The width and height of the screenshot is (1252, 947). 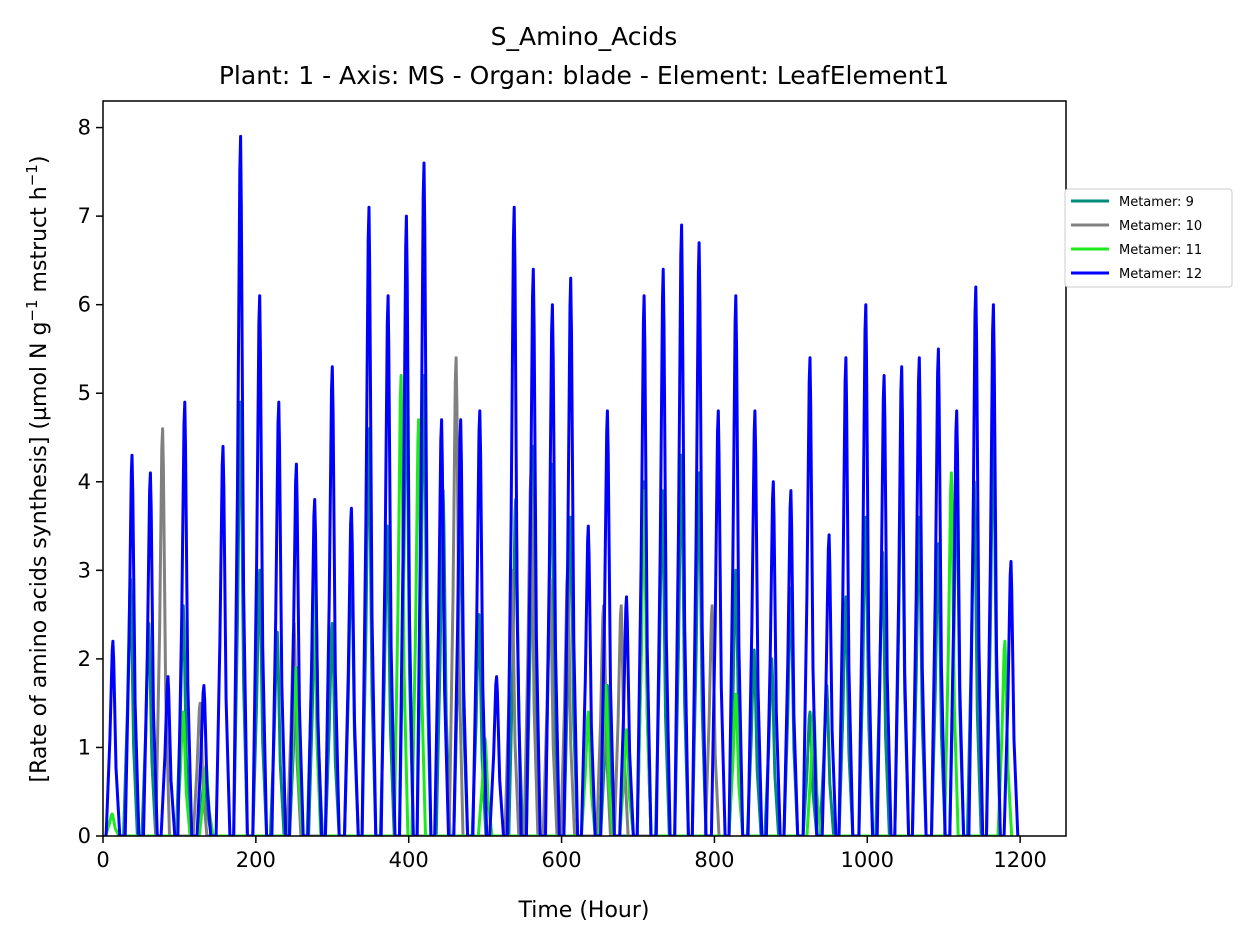 I want to click on x-tick-label: 1200, so click(x=1019, y=860).